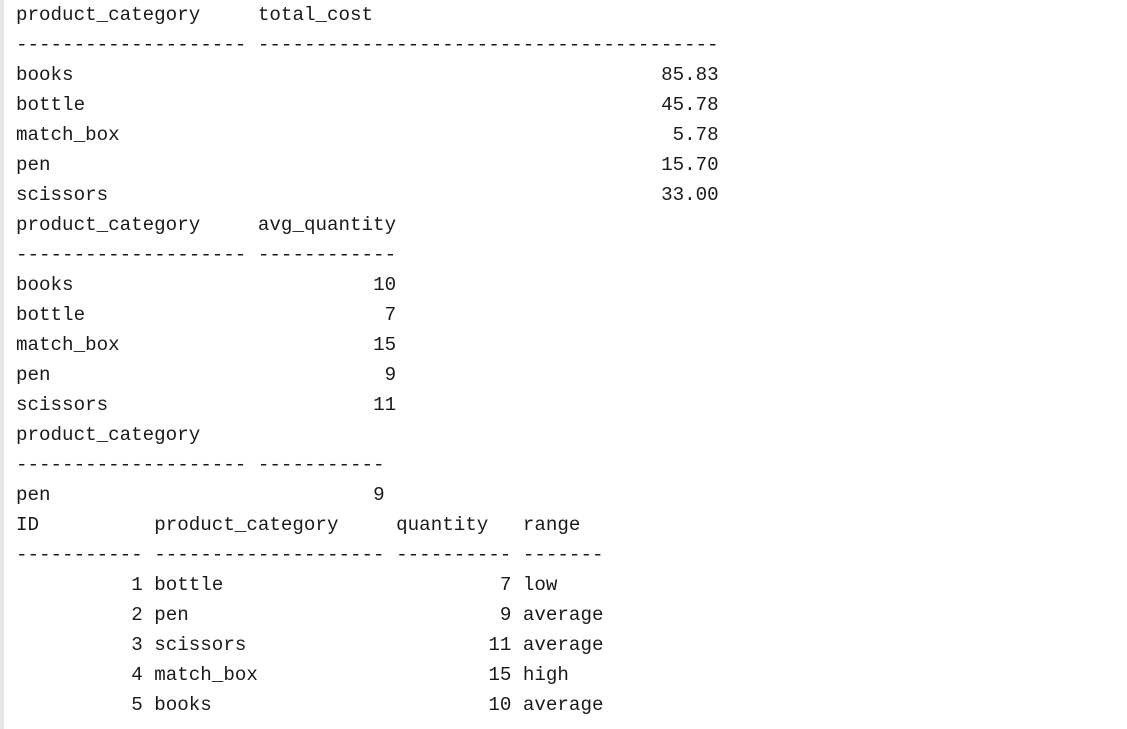  Describe the element at coordinates (137, 675) in the screenshot. I see `table-cell: 4` at that location.